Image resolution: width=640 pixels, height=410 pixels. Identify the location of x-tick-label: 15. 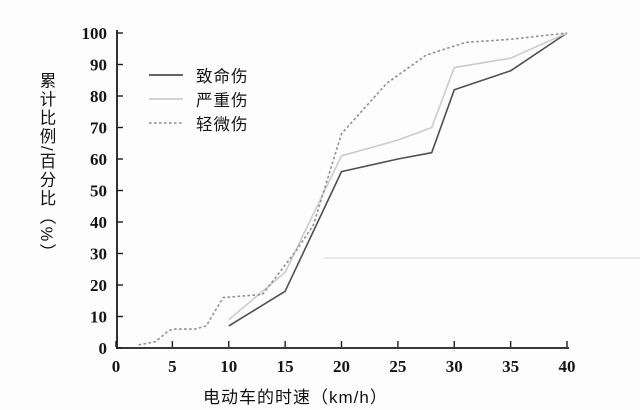
(285, 366).